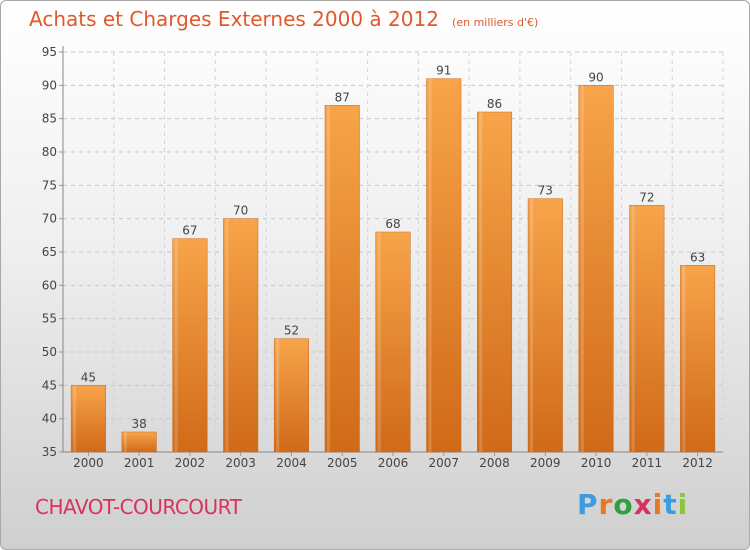 Image resolution: width=750 pixels, height=550 pixels. I want to click on bar-2007, so click(444, 265).